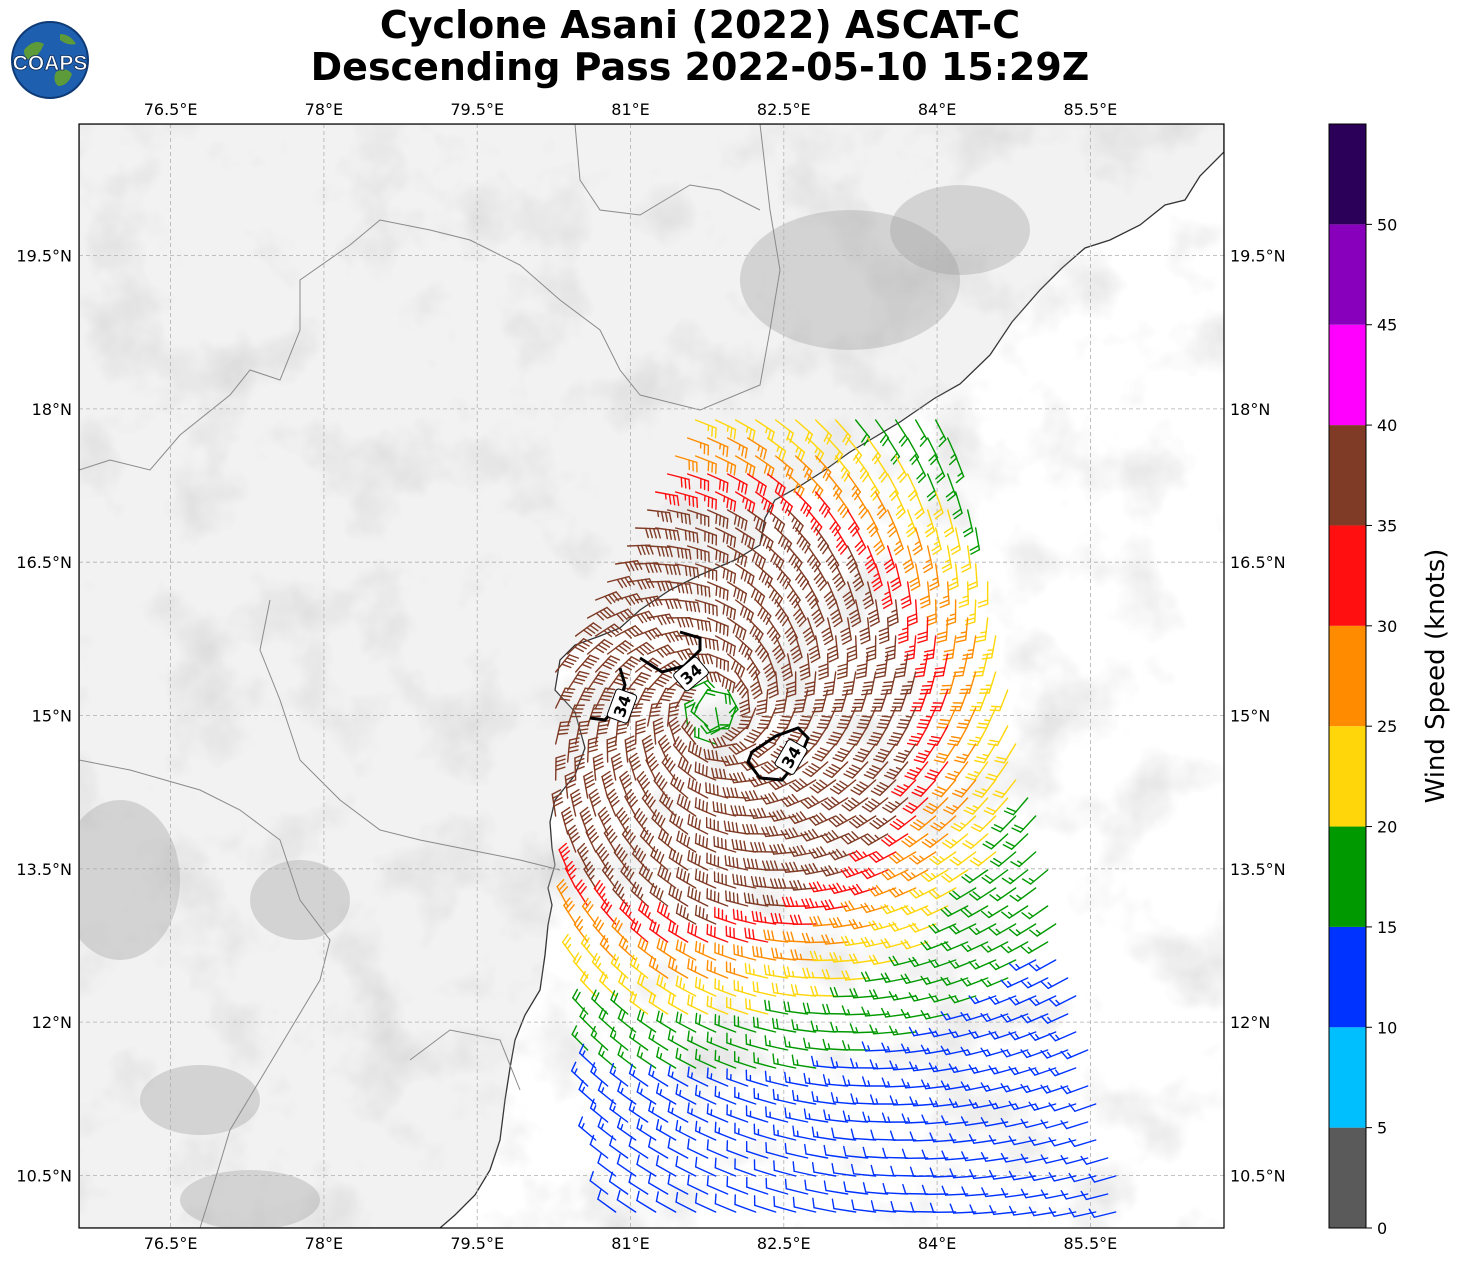 Image resolution: width=1465 pixels, height=1264 pixels. Describe the element at coordinates (937, 109) in the screenshot. I see `lon-tick-top: 84°E` at that location.